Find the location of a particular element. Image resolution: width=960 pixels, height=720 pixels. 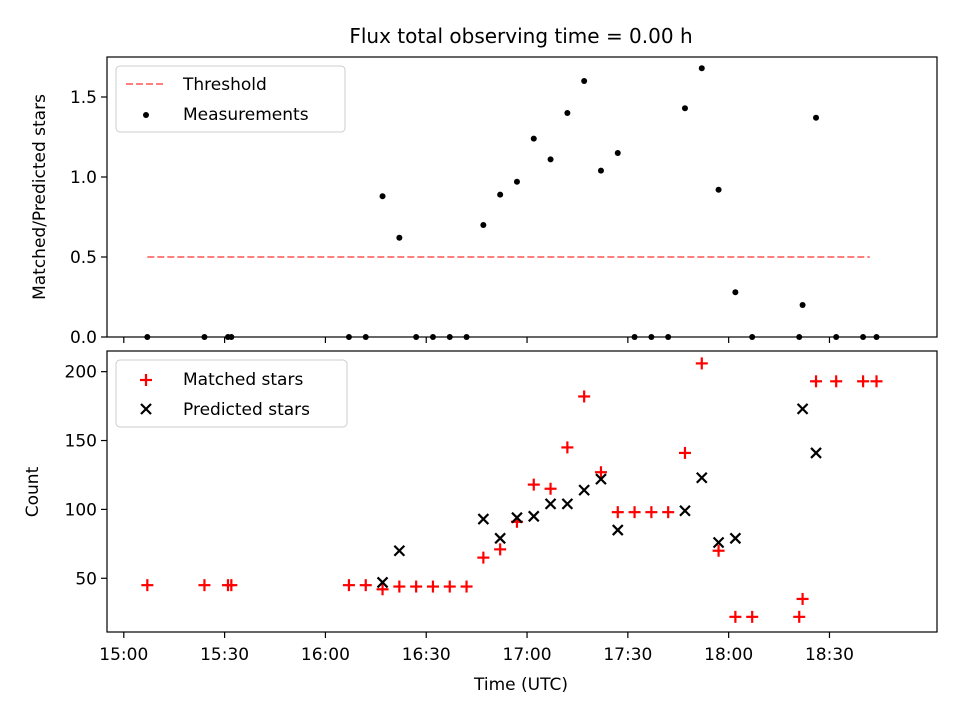

legend-measurements-label: Measurements is located at coordinates (246, 115).